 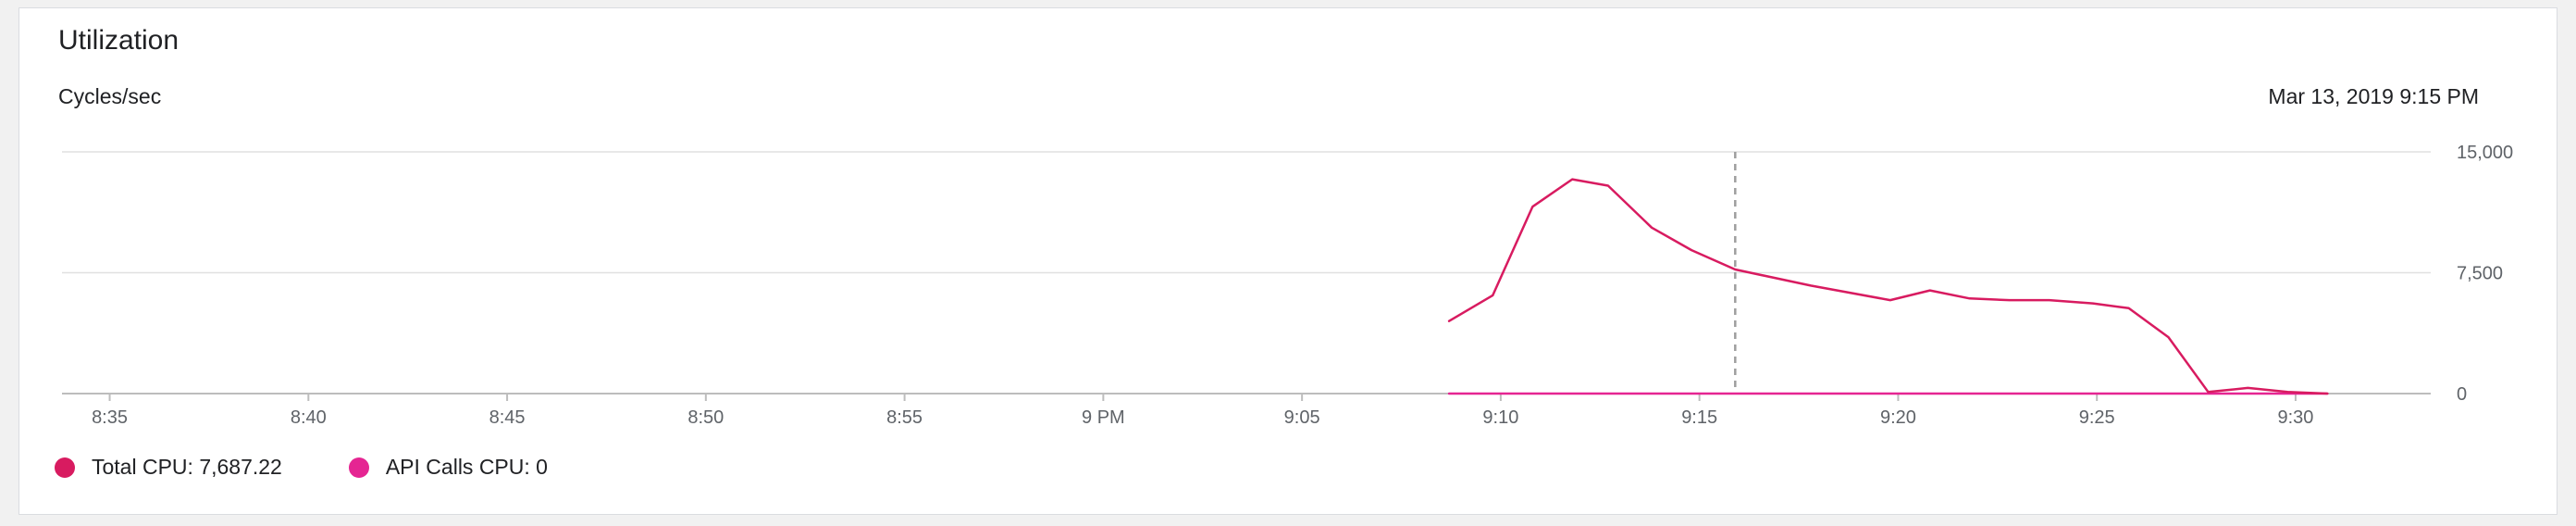 I want to click on y-tick-label: 15,000, so click(x=2485, y=153).